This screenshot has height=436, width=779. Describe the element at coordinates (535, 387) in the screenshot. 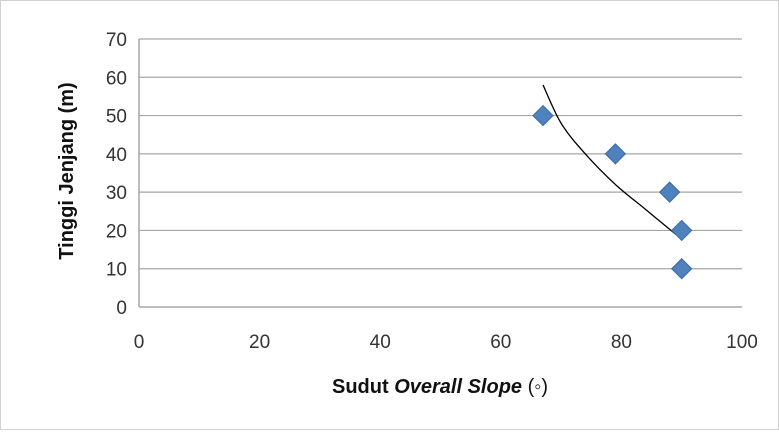

I see `x-axis-label-unit: (◦)` at that location.